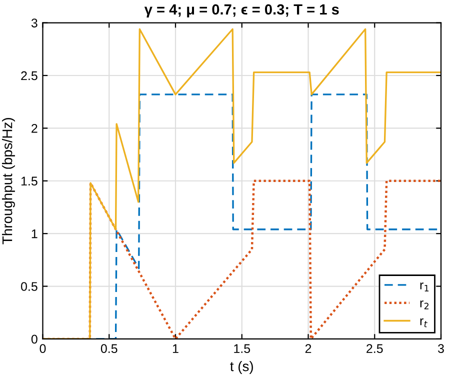  Describe the element at coordinates (109, 349) in the screenshot. I see `x-tick-label: 0.5` at that location.